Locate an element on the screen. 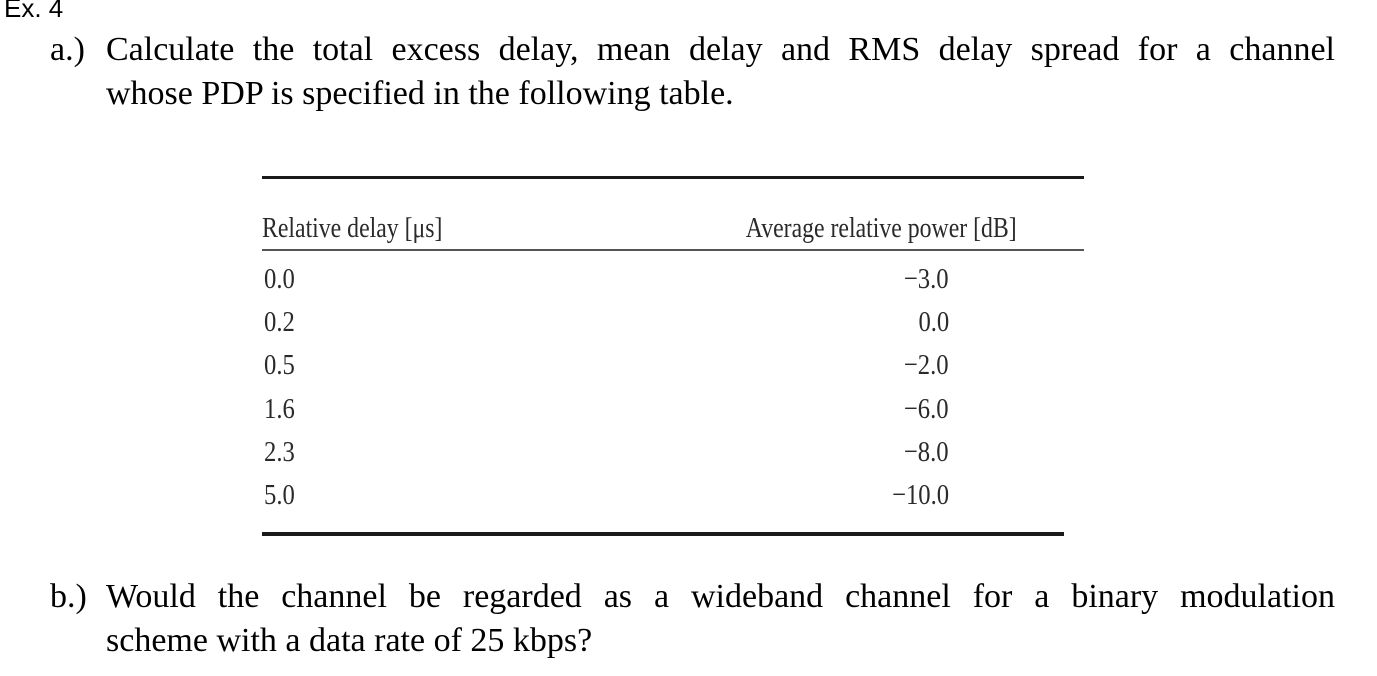  table-row: 0.0 −3.0 is located at coordinates (673, 280).